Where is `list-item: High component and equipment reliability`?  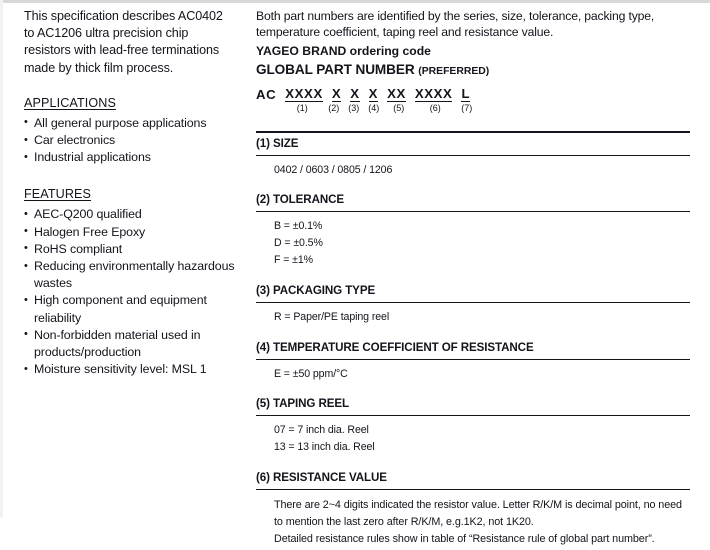 list-item: High component and equipment reliability is located at coordinates (130, 309).